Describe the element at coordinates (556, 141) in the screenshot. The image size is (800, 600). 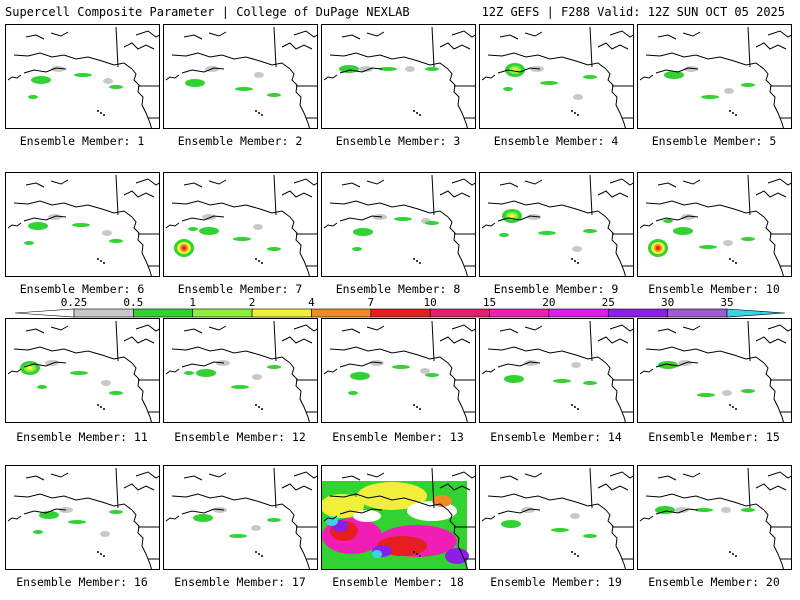
I see `ensemble-member-caption: Ensemble Member: 4` at that location.